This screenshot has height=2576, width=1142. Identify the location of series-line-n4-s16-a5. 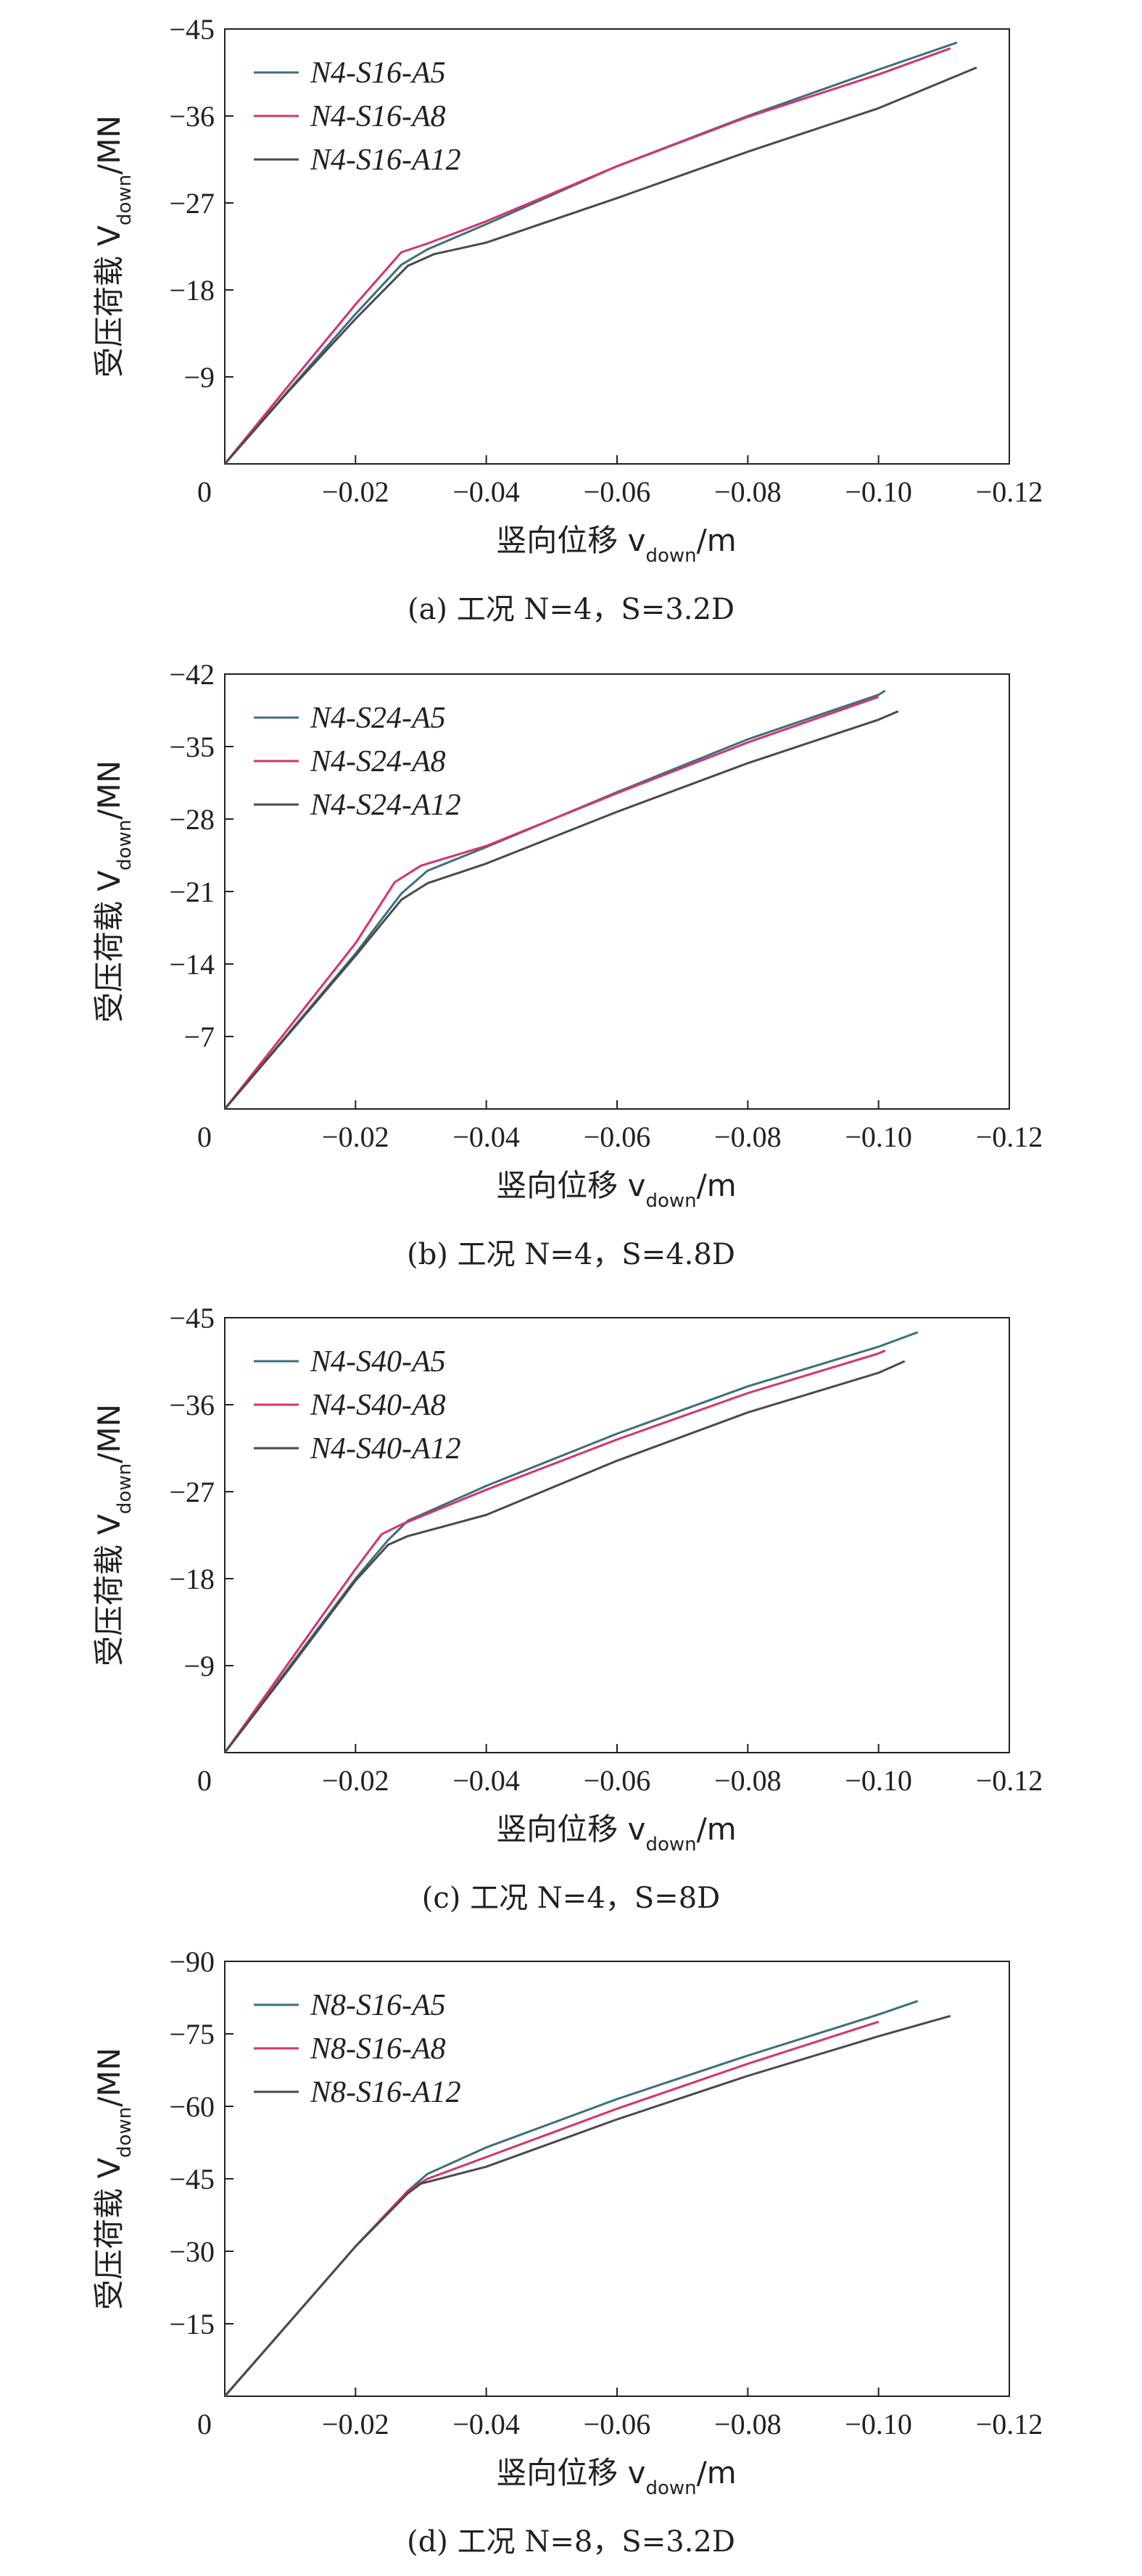
(590, 253).